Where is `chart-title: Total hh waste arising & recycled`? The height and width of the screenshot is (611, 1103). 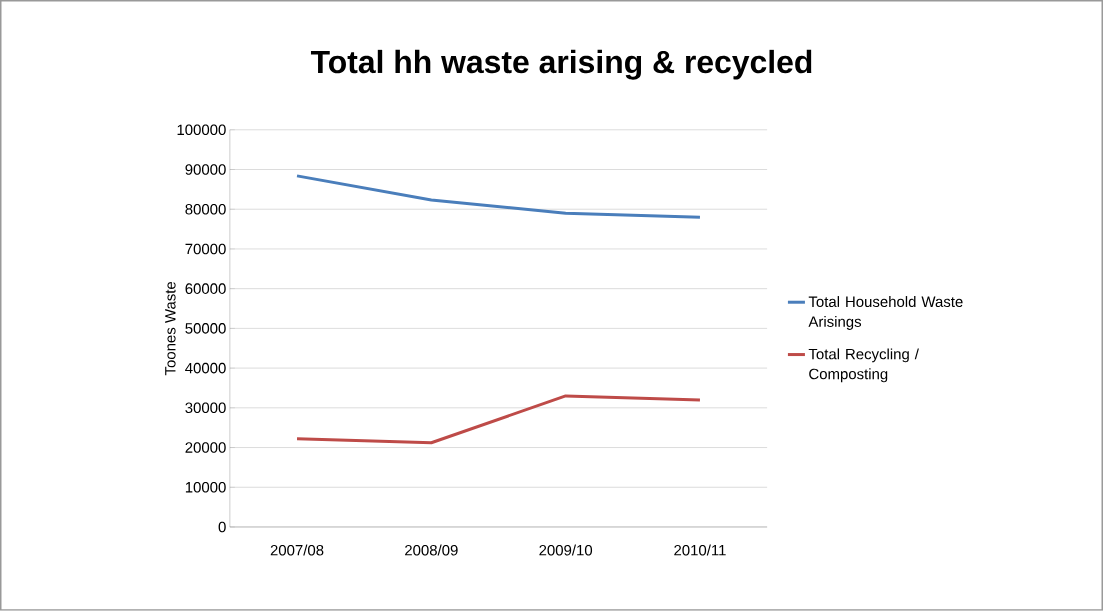 chart-title: Total hh waste arising & recycled is located at coordinates (561, 64).